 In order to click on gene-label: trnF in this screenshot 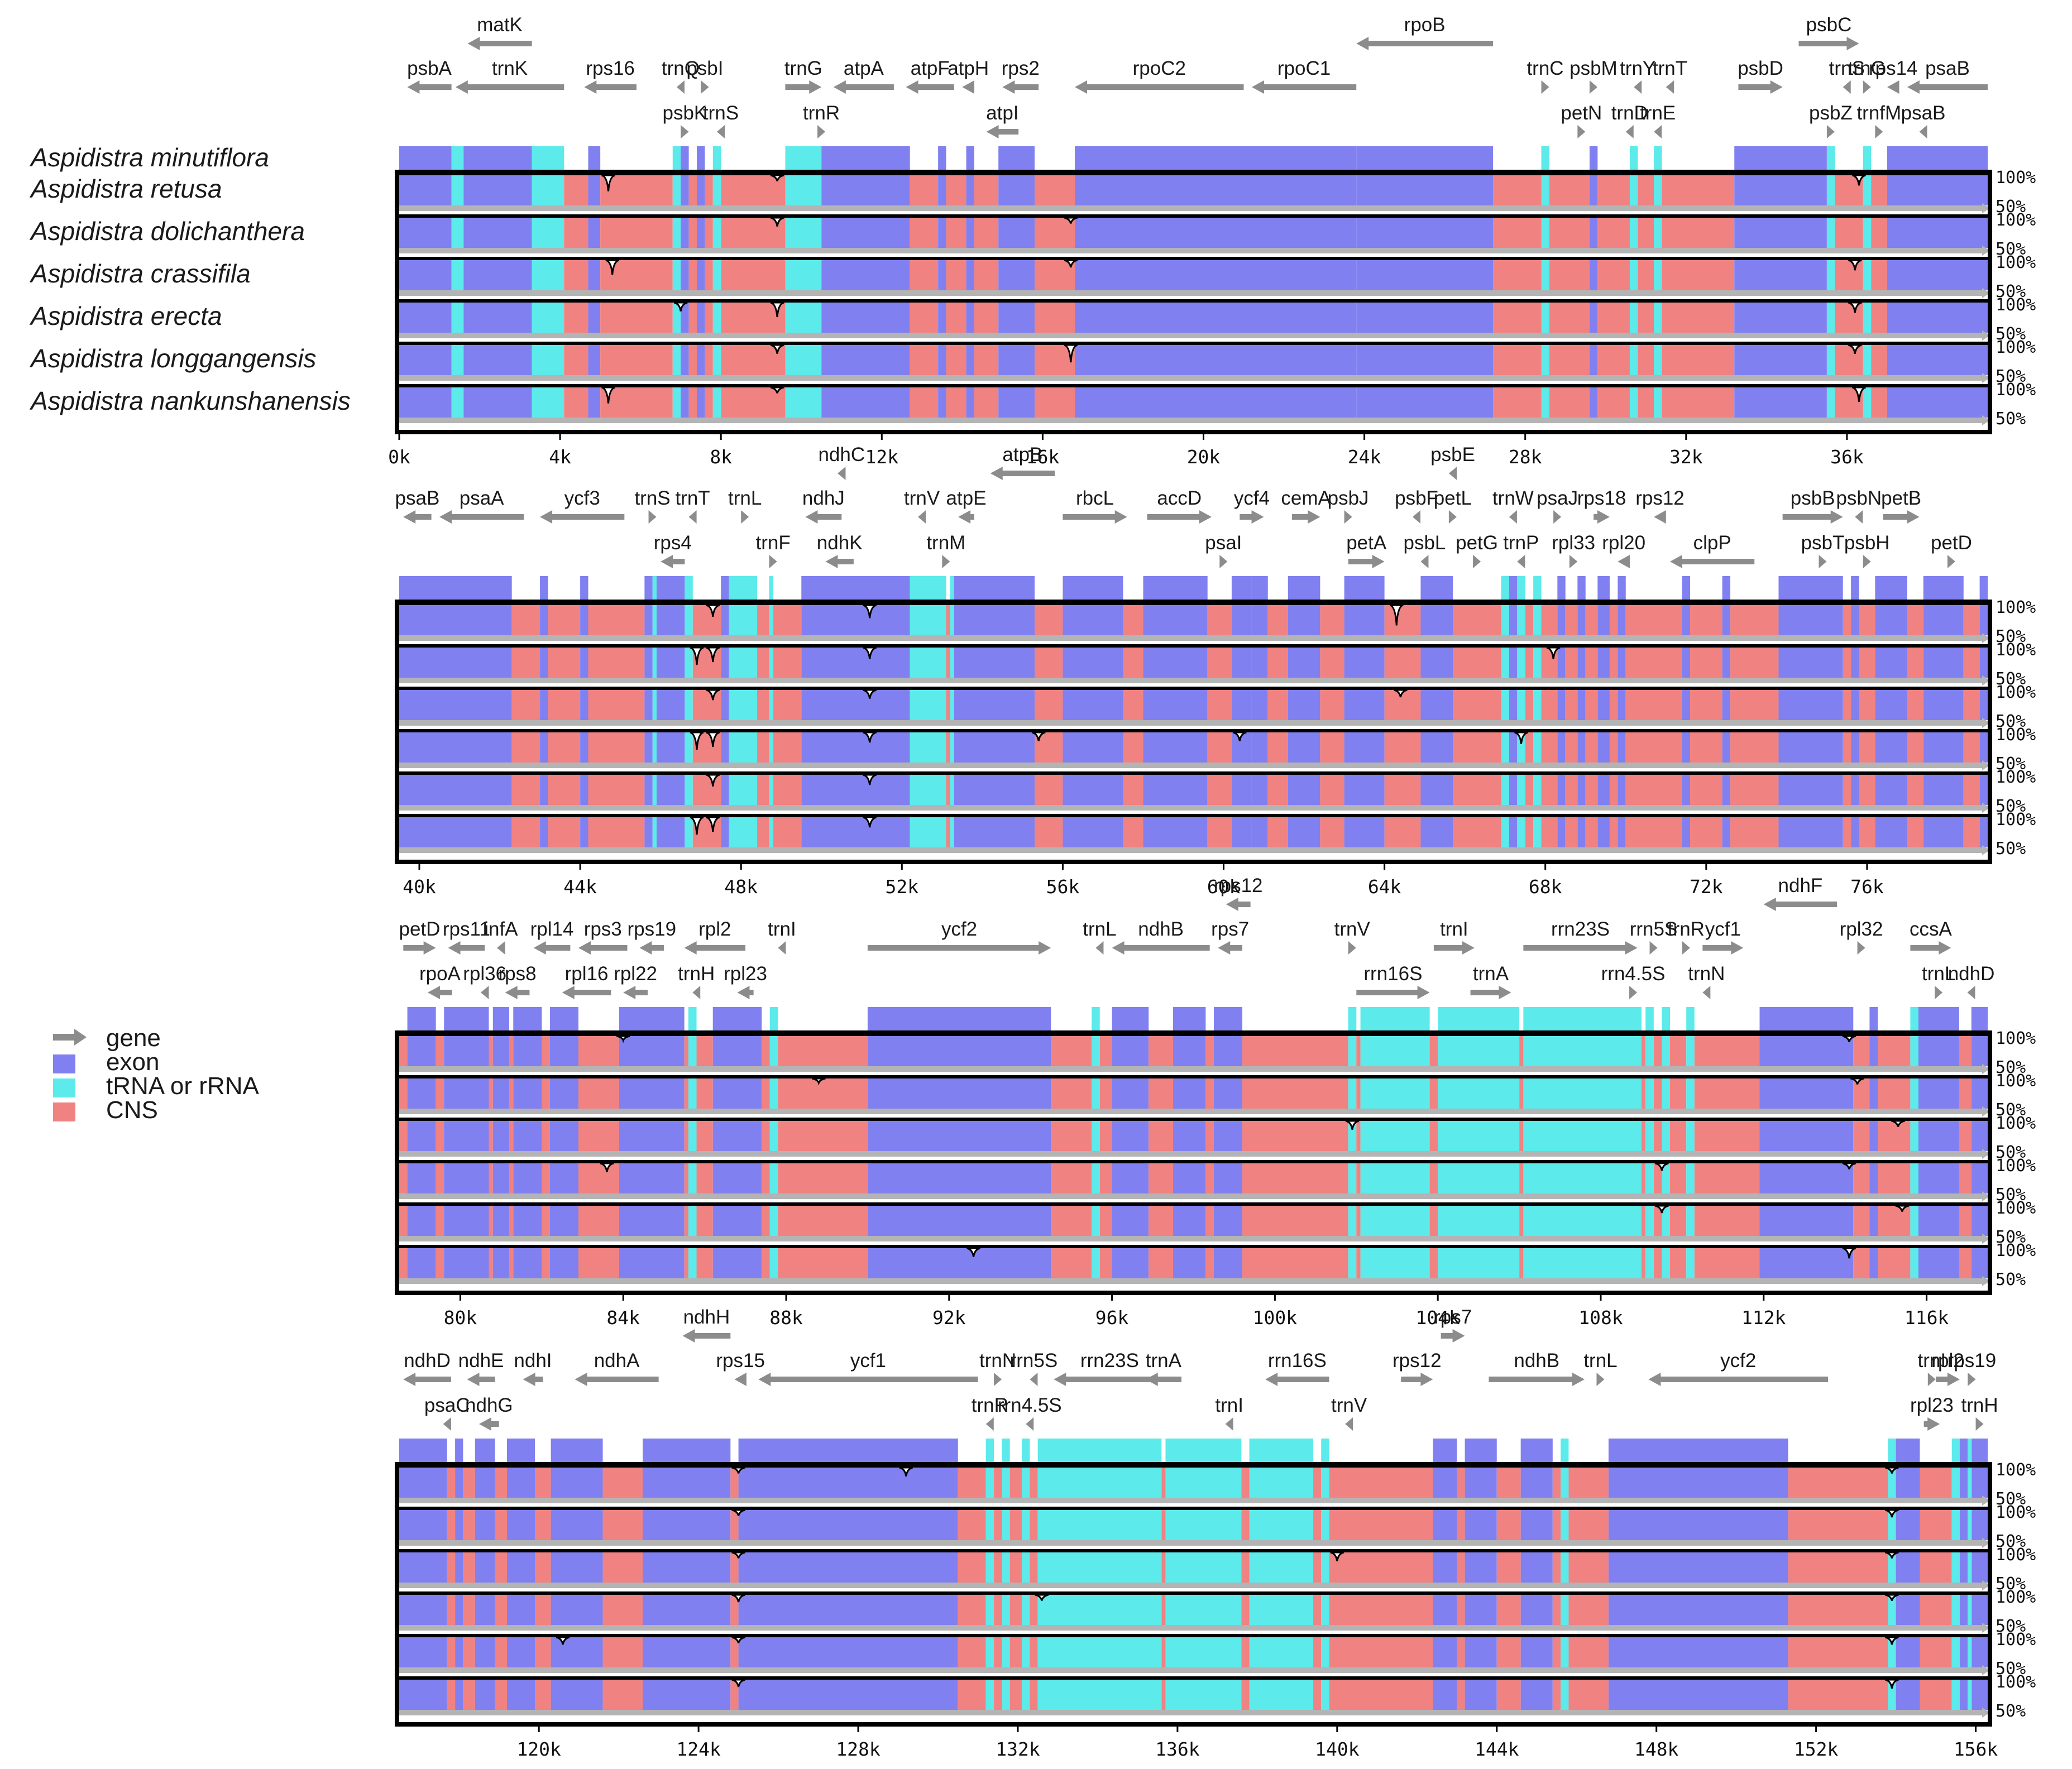, I will do `click(773, 543)`.